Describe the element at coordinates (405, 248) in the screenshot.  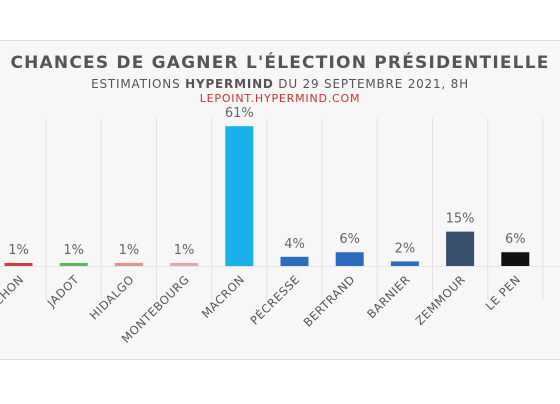
I see `value-label-barnier: 2%` at that location.